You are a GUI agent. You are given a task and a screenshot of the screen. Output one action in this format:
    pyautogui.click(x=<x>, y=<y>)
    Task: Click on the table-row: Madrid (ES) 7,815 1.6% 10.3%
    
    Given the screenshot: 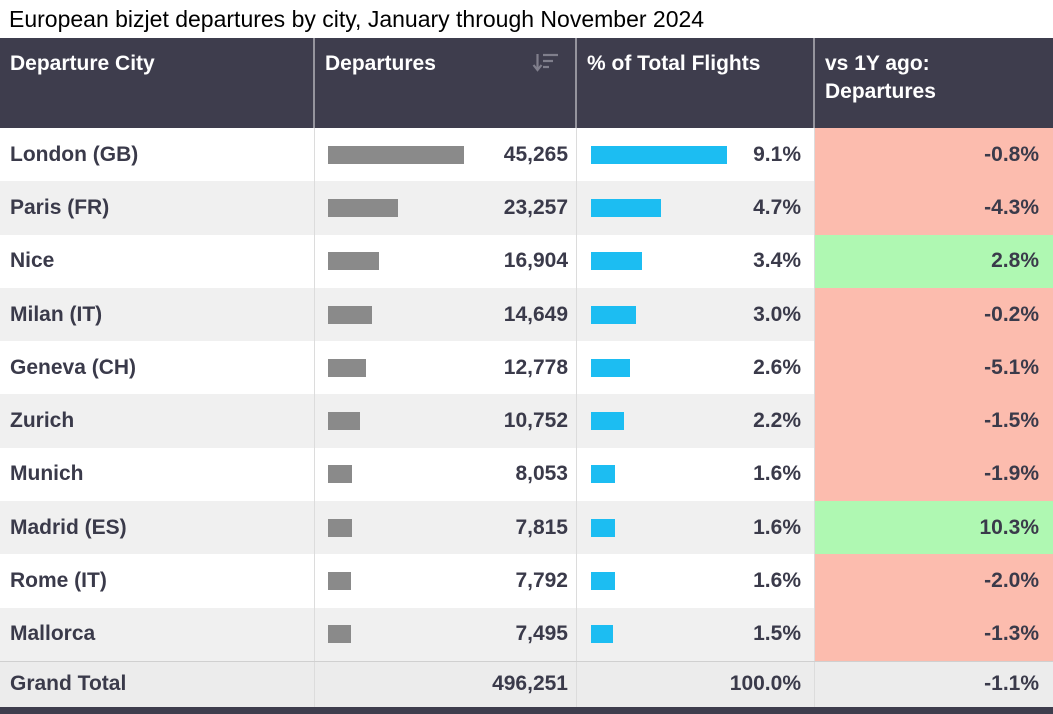 What is the action you would take?
    pyautogui.click(x=526, y=528)
    